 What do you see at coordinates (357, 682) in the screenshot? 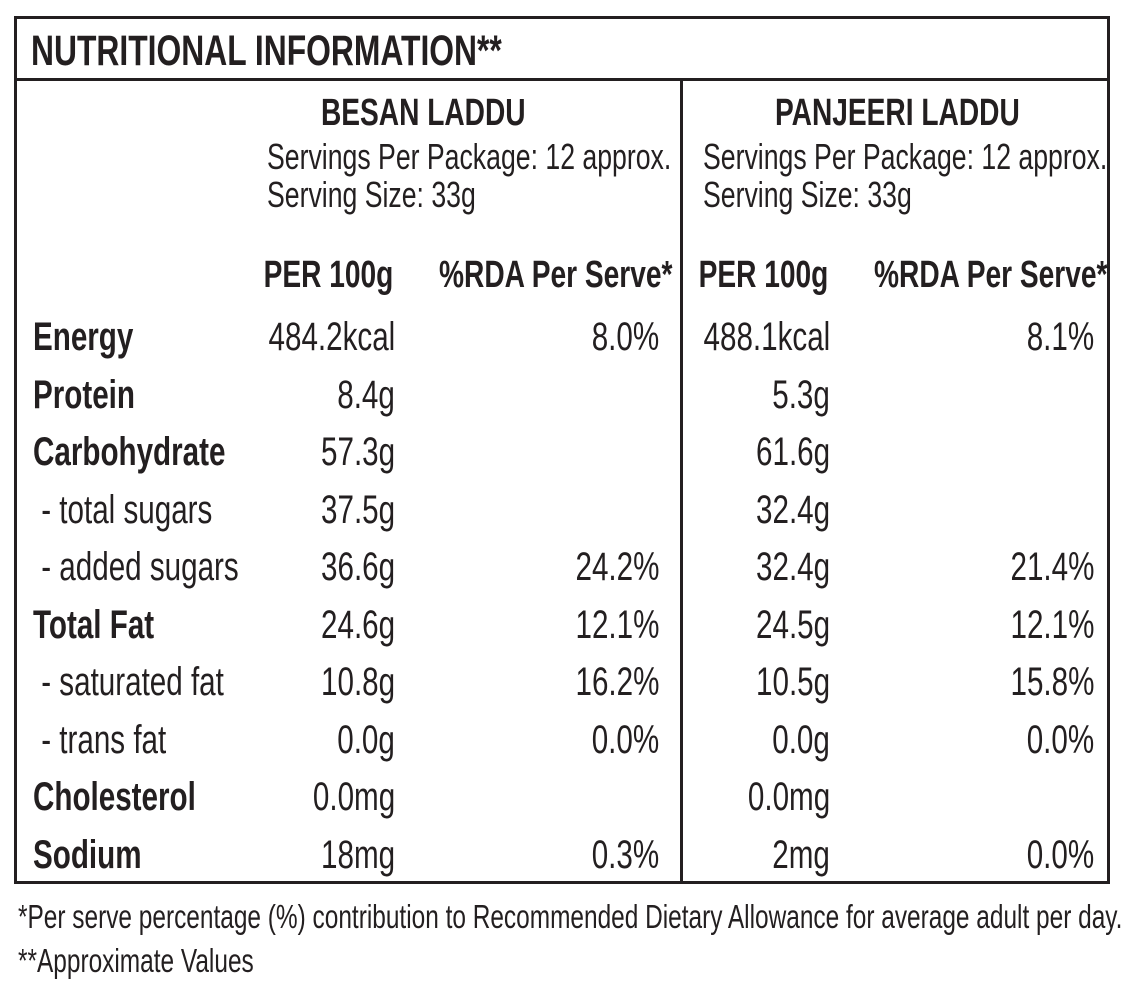
I see `value-besan-per100: 10.8g` at bounding box center [357, 682].